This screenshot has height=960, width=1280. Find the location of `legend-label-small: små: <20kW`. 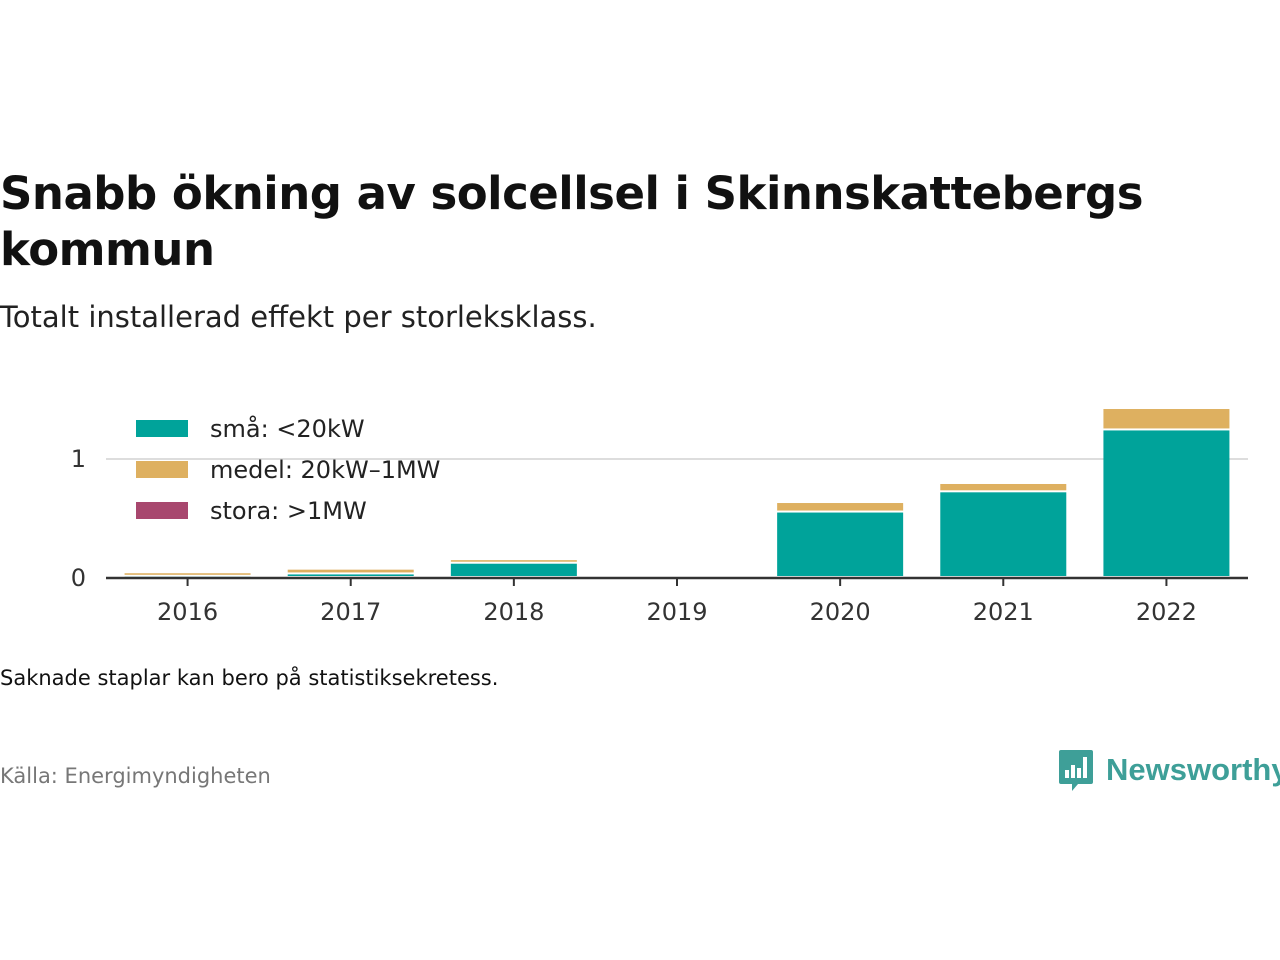

legend-label-small: små: <20kW is located at coordinates (287, 428).